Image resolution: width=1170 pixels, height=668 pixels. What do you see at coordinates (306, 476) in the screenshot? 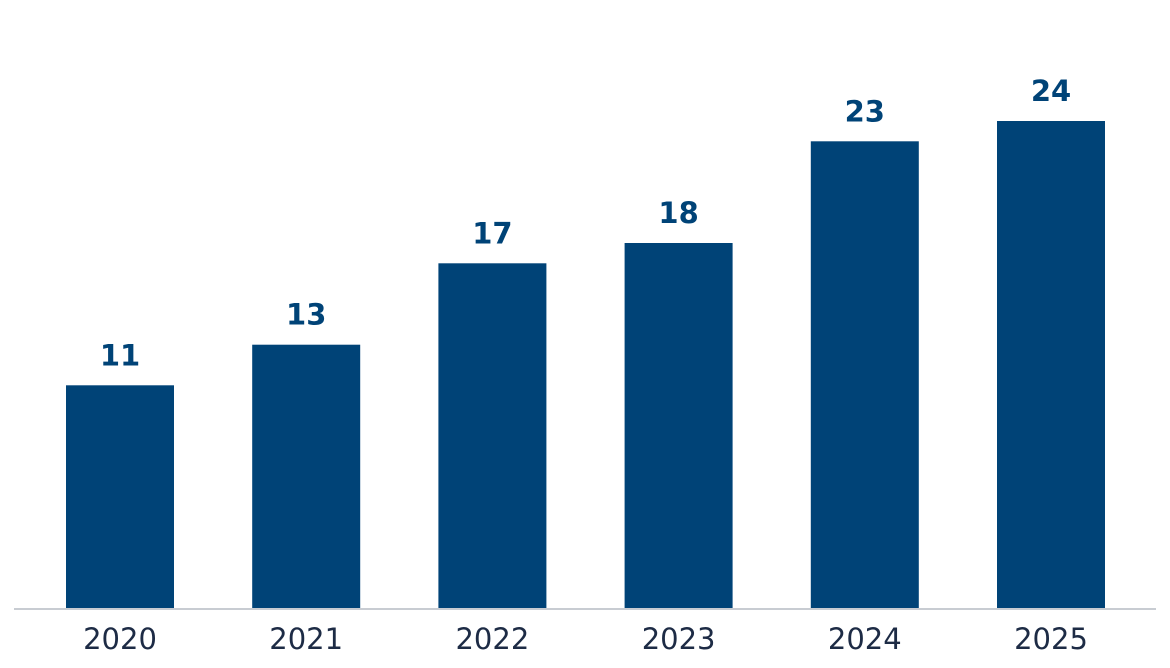
I see `bar-2021` at bounding box center [306, 476].